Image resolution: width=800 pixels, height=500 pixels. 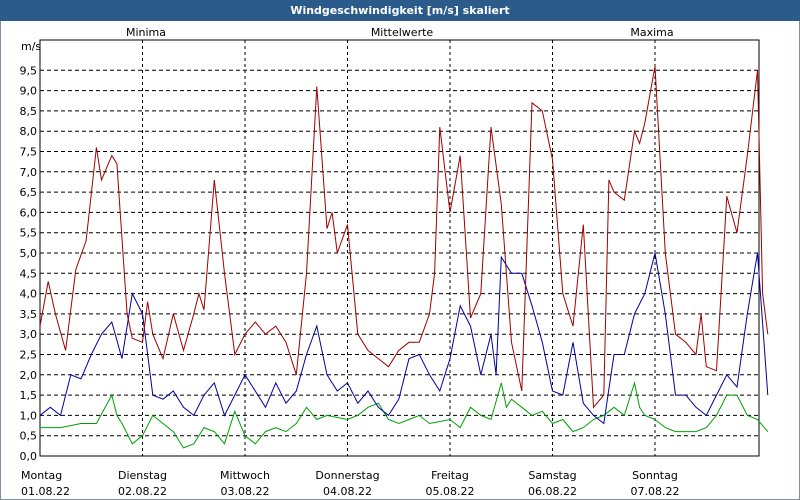 What do you see at coordinates (29, 91) in the screenshot?
I see `y-tick-label: 9,0` at bounding box center [29, 91].